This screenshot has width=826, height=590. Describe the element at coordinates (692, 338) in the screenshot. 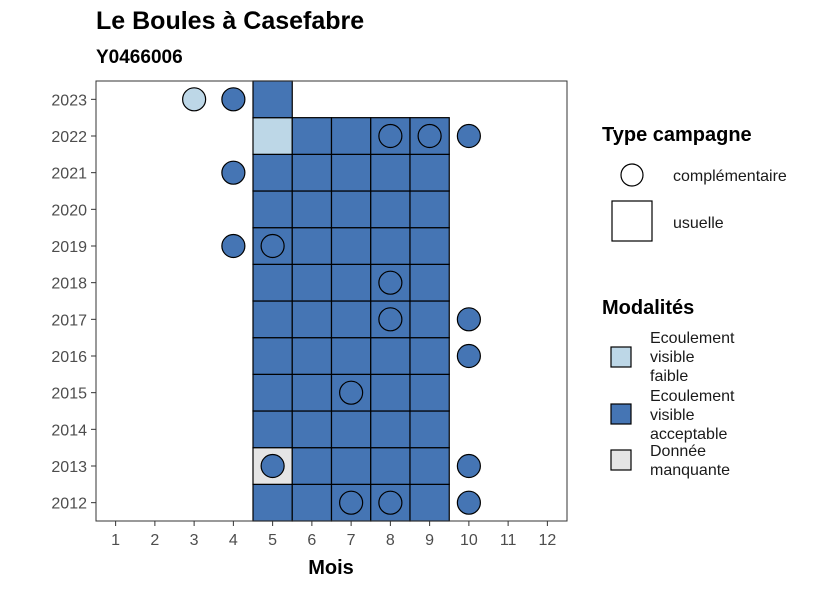

I see `legend-label-faible: Ecoulement` at that location.